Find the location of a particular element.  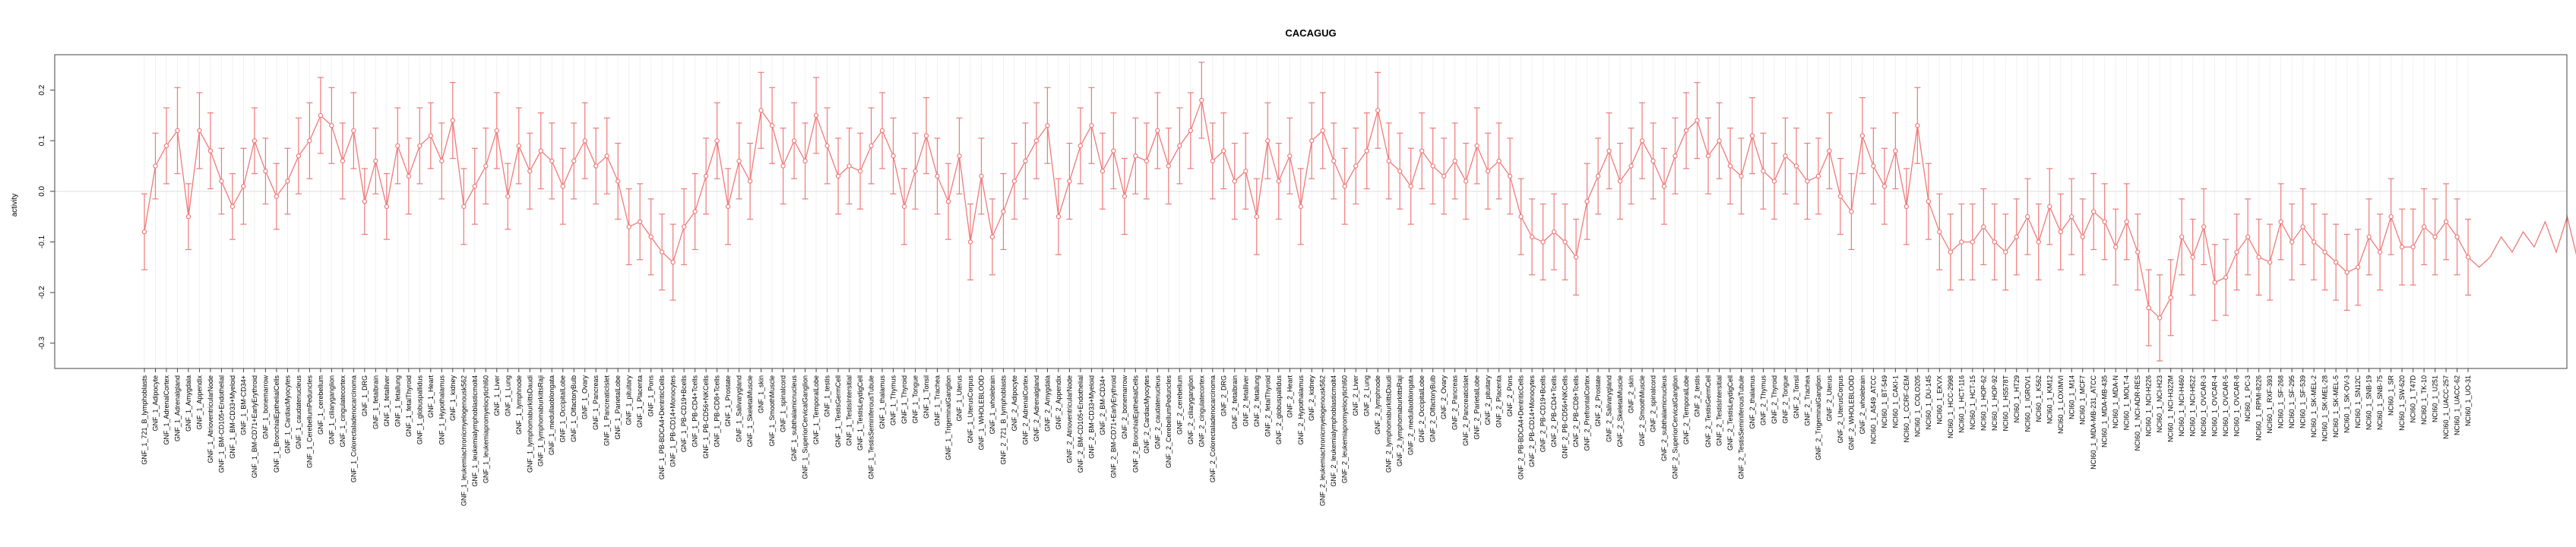

x-tick-label: GNF_2_DRG is located at coordinates (1223, 395).